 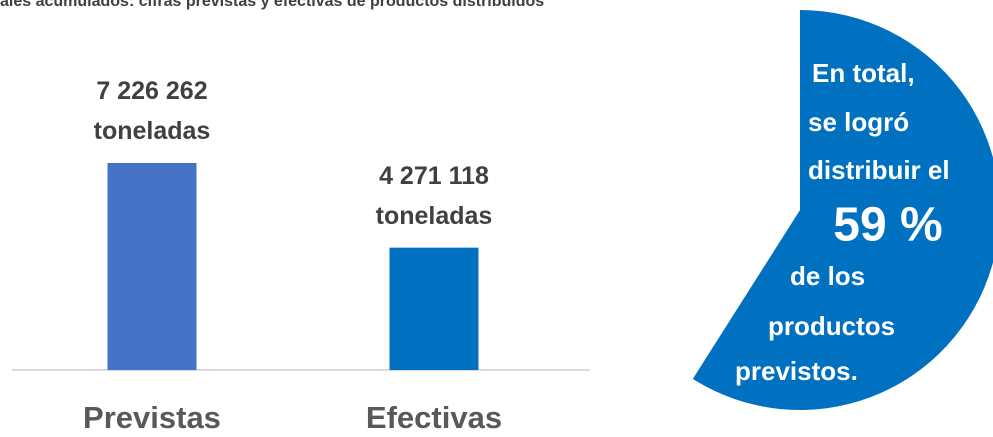 What do you see at coordinates (831, 326) in the screenshot?
I see `annotation: productos` at bounding box center [831, 326].